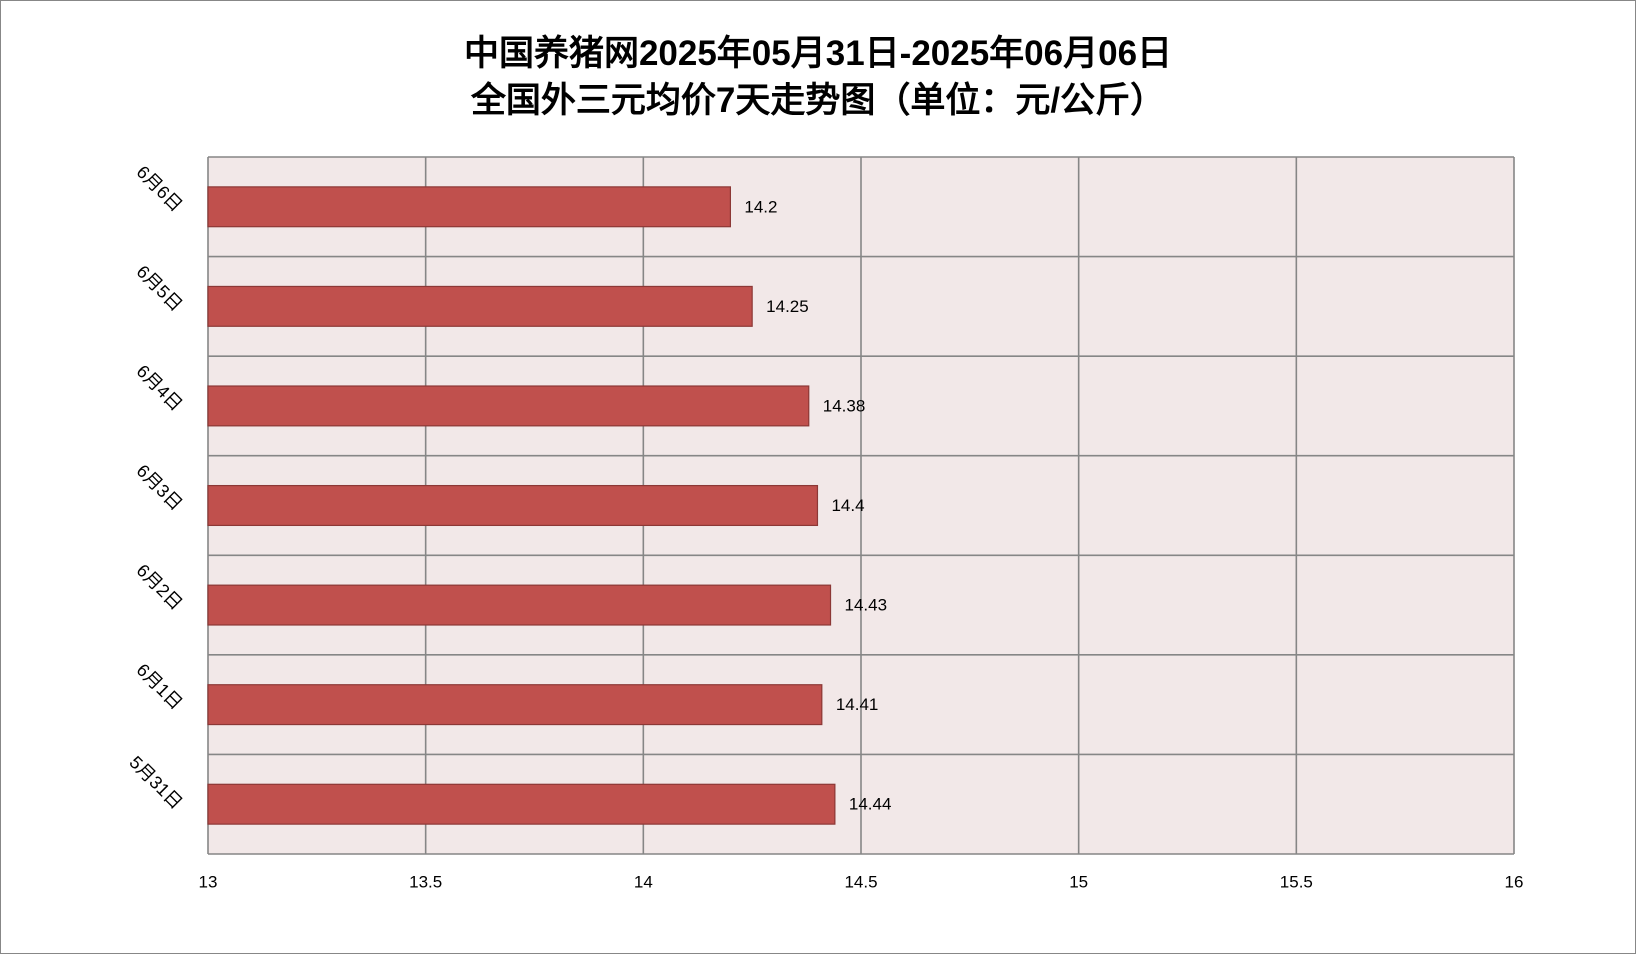  I want to click on category-label: 6月2日, so click(160, 587).